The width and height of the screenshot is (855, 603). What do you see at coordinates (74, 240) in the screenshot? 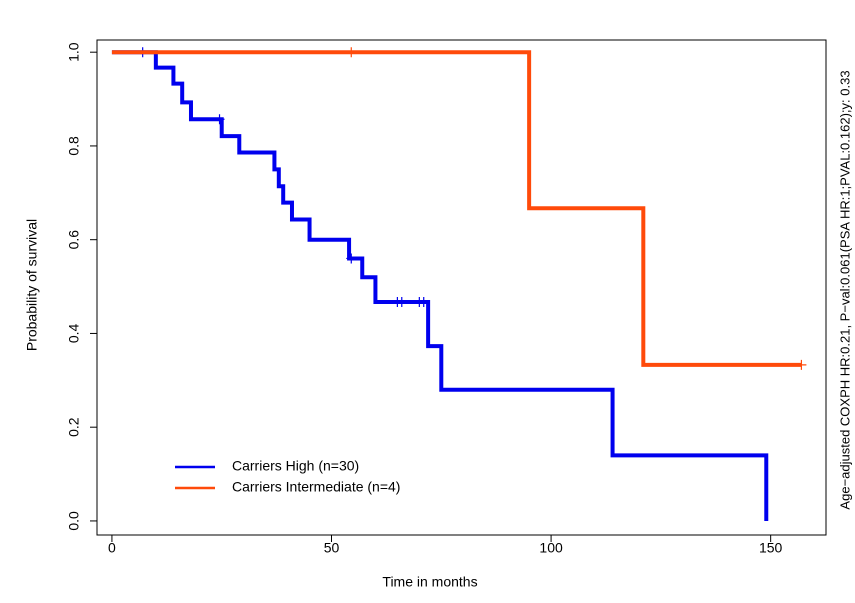
I see `y-tick-label: 0.6` at bounding box center [74, 240].